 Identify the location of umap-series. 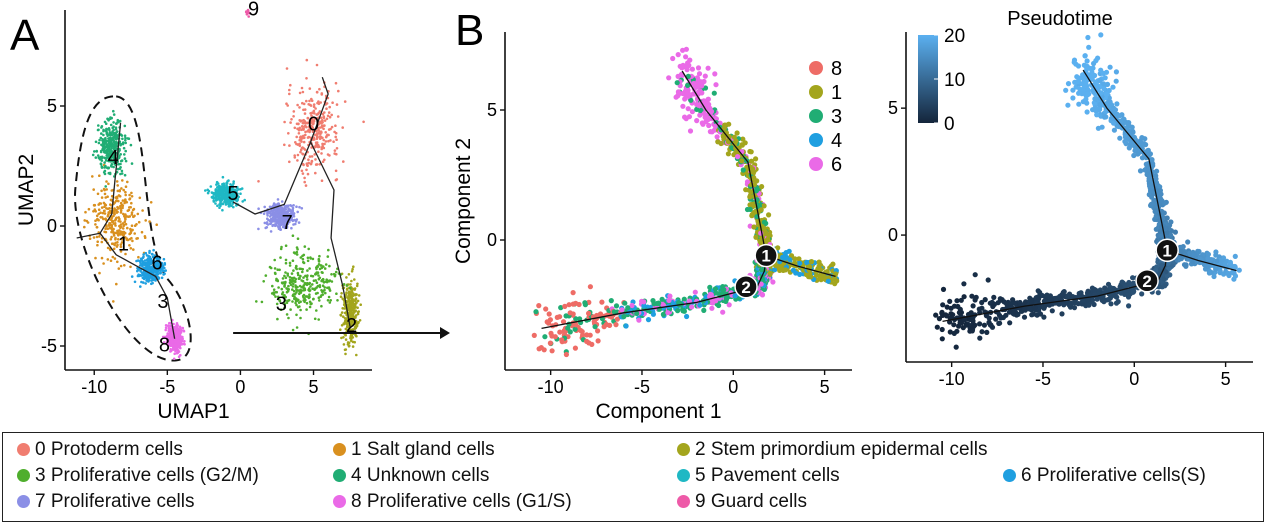
(303, 285).